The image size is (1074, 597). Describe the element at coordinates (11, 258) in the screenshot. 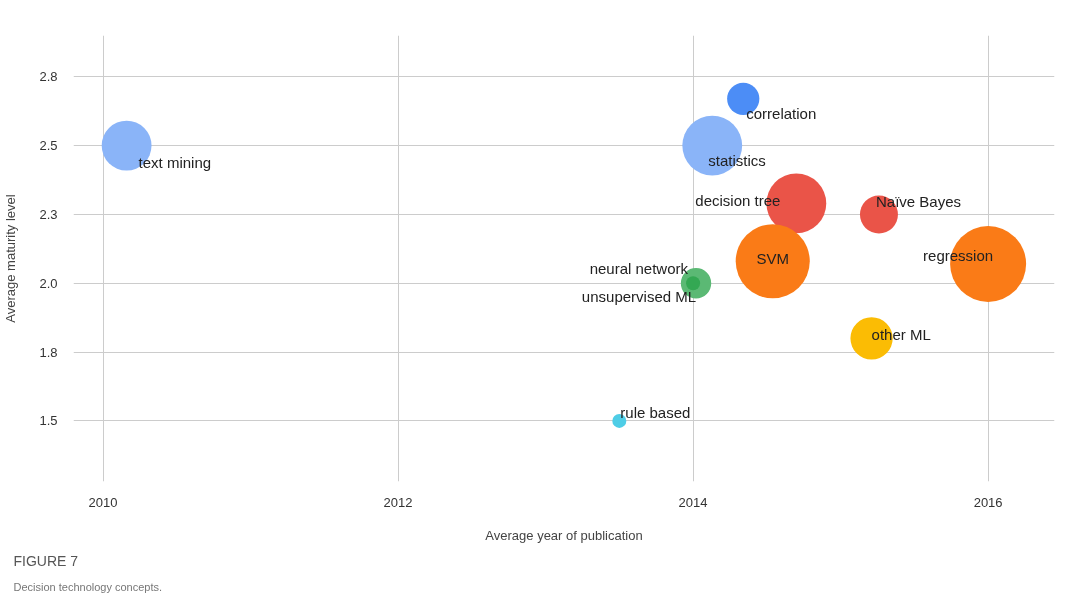

I see `y-axis-title: Average maturity level` at that location.